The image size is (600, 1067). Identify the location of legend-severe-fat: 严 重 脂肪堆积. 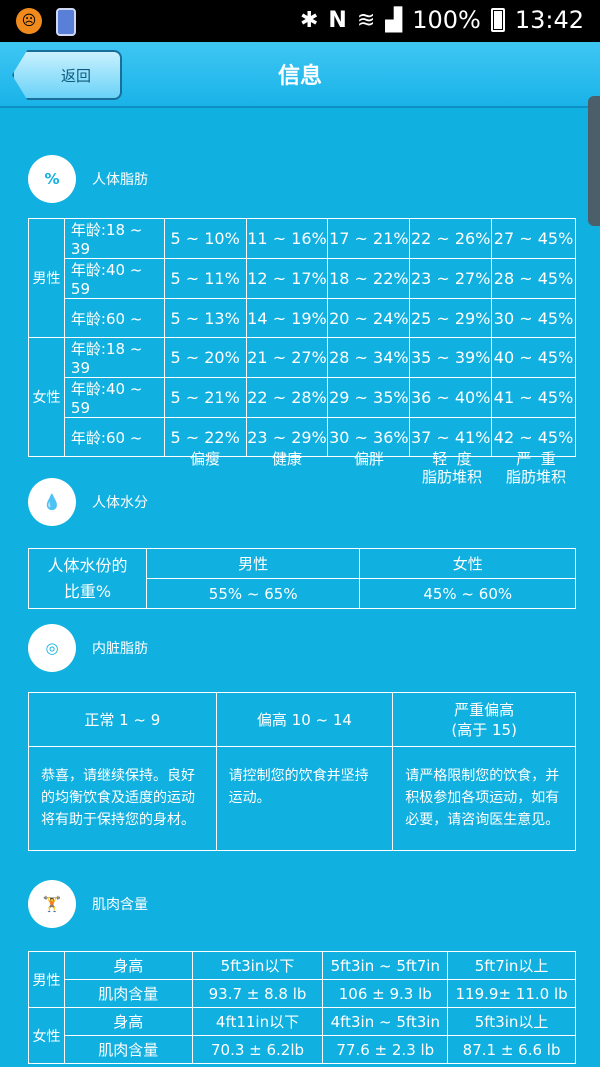
(535, 468).